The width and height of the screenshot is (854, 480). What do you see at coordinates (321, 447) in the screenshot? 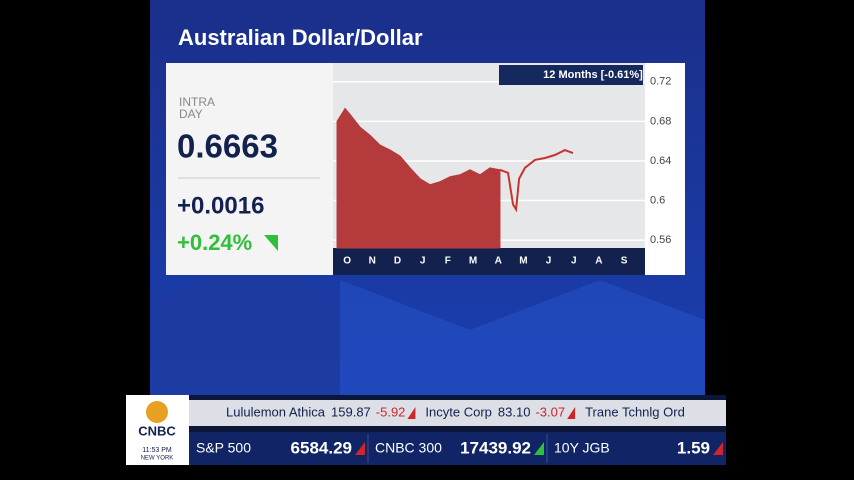
I see `ticker-price: 6584.29` at bounding box center [321, 447].